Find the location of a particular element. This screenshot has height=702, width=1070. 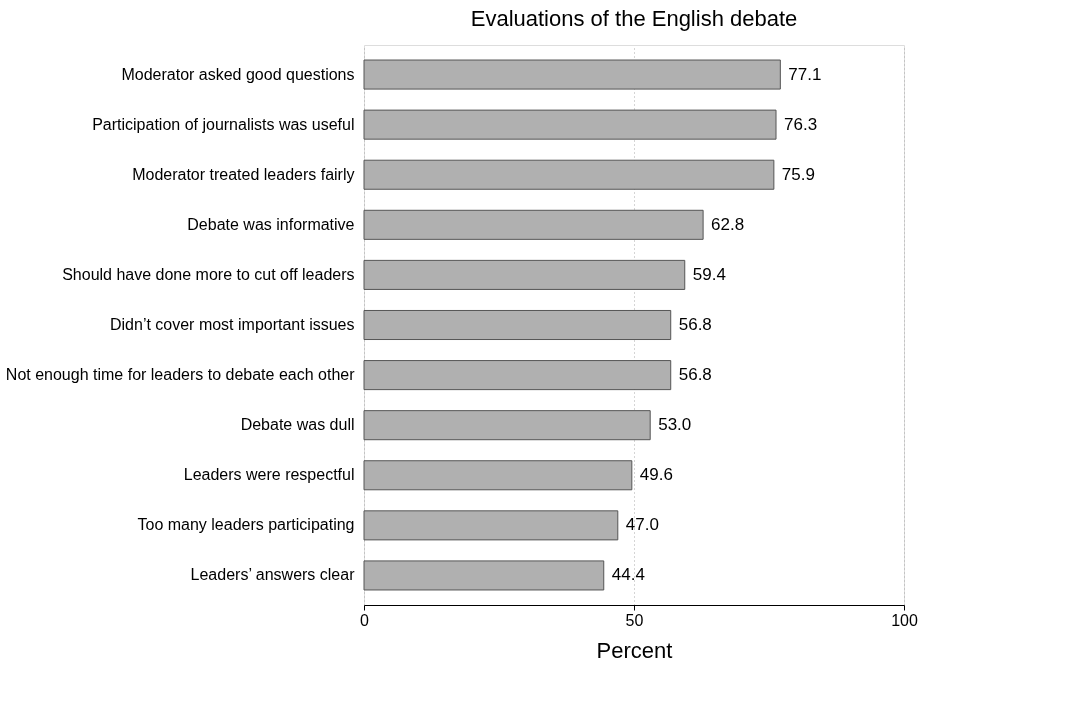

x-tick-label: 100 is located at coordinates (904, 620).